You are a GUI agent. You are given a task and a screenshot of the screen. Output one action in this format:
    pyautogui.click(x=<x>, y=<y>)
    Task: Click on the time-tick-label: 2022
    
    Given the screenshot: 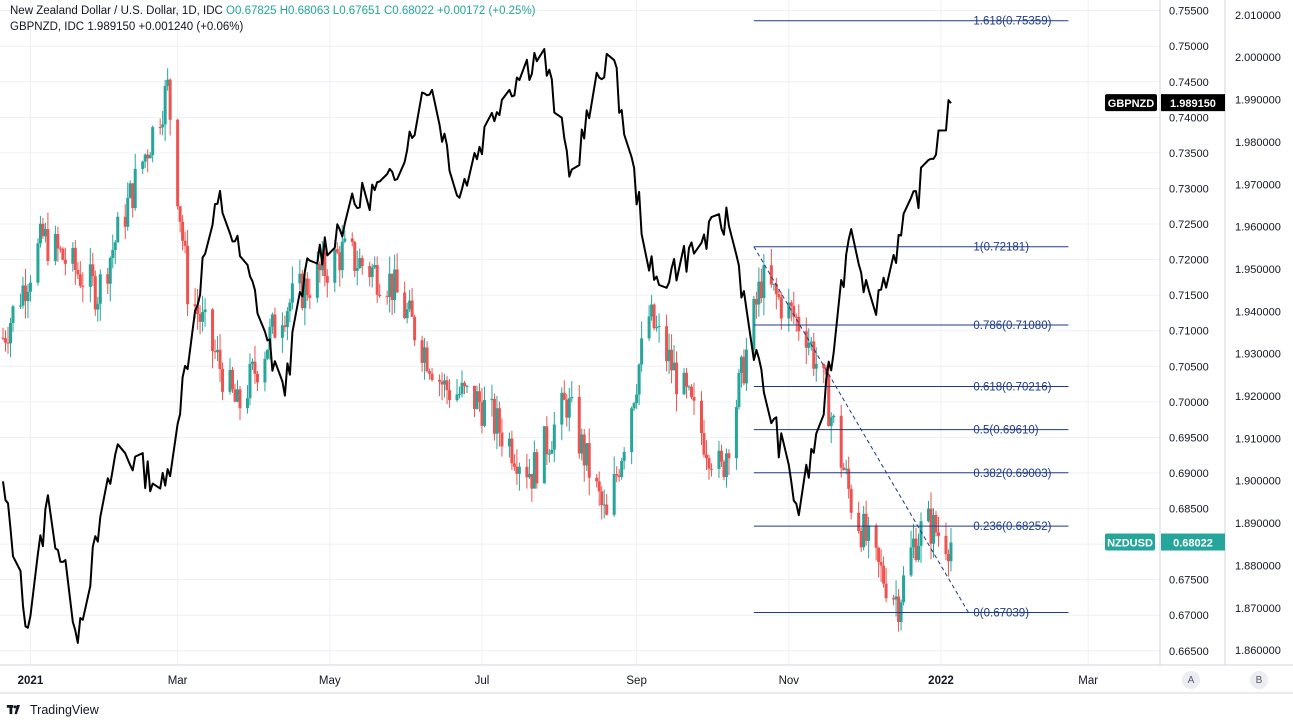 What is the action you would take?
    pyautogui.click(x=941, y=681)
    